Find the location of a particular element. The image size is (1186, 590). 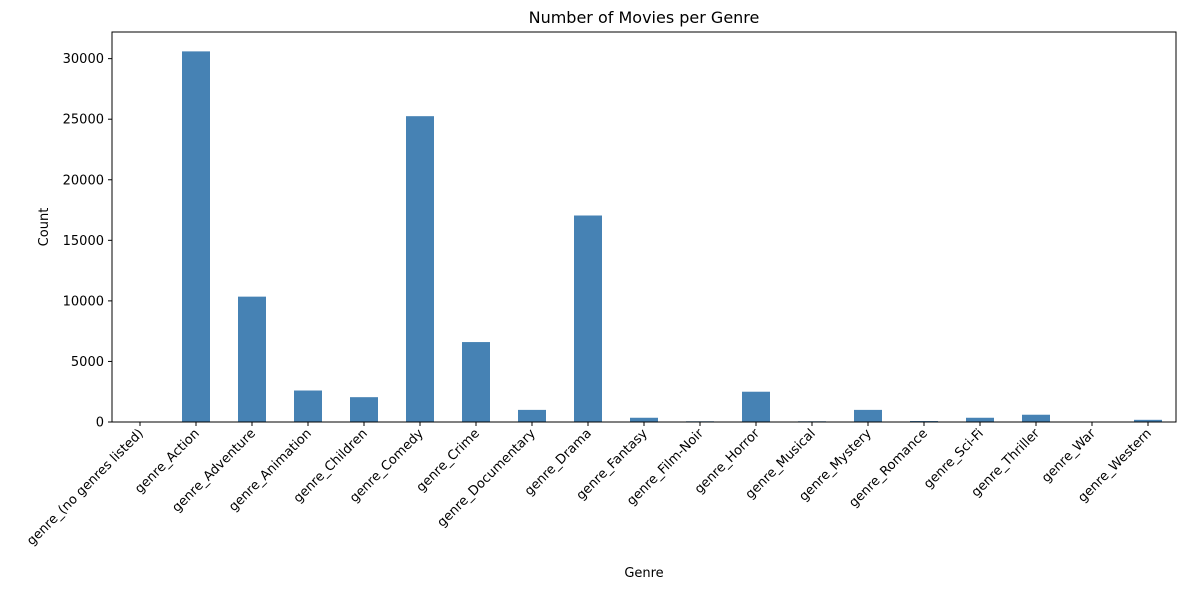

y-axis: 0 5000 10000 15000 20000 25000 30000 is located at coordinates (87, 241).